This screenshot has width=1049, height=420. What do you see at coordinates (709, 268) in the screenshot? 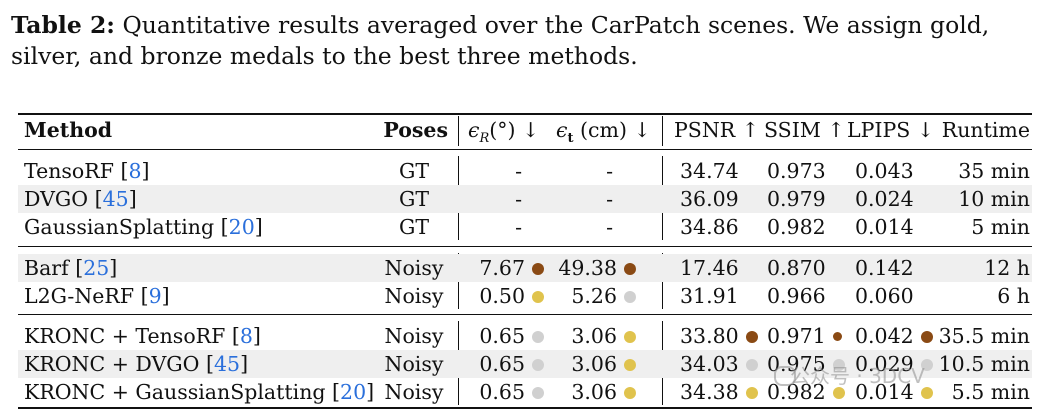
I see `psnr-cell: 17.46` at bounding box center [709, 268].